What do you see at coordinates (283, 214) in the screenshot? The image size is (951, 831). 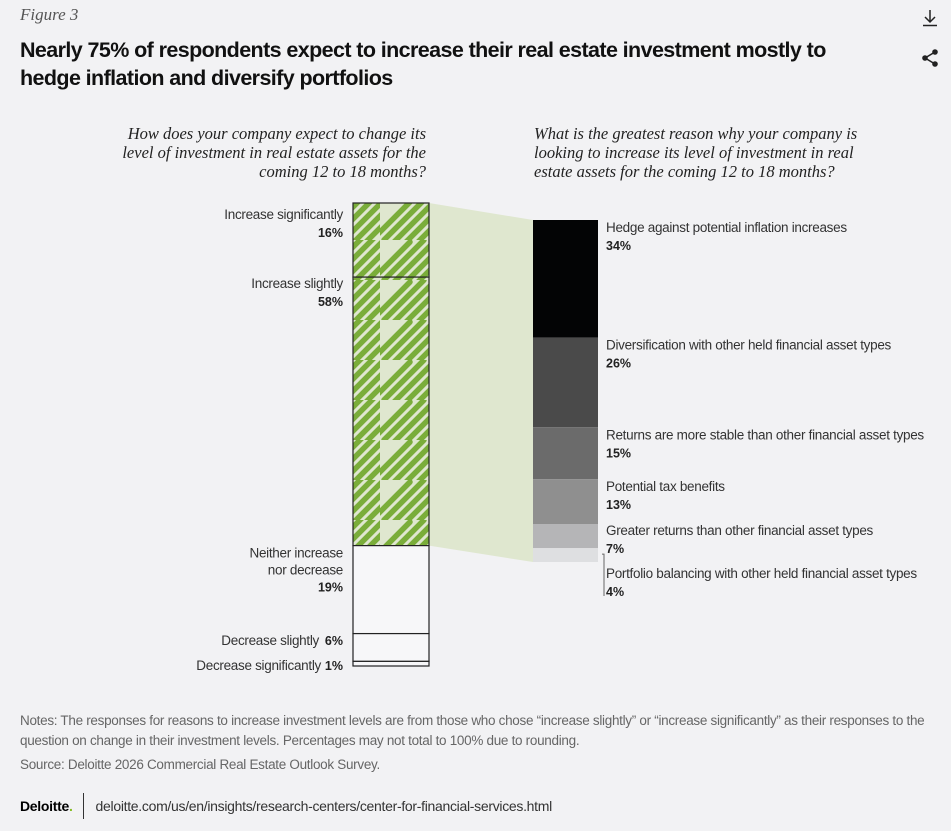 I see `left-label: Increase significantly` at bounding box center [283, 214].